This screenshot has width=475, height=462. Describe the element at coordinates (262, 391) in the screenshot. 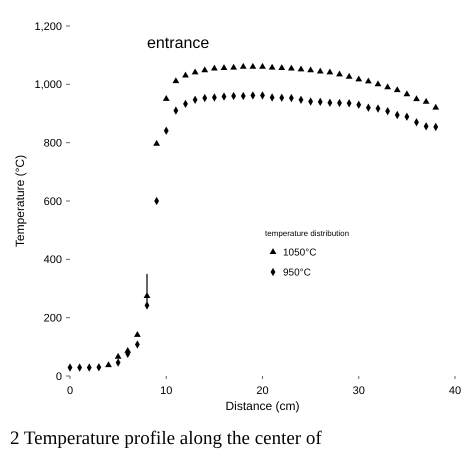

I see `x-tick-label: 20` at that location.